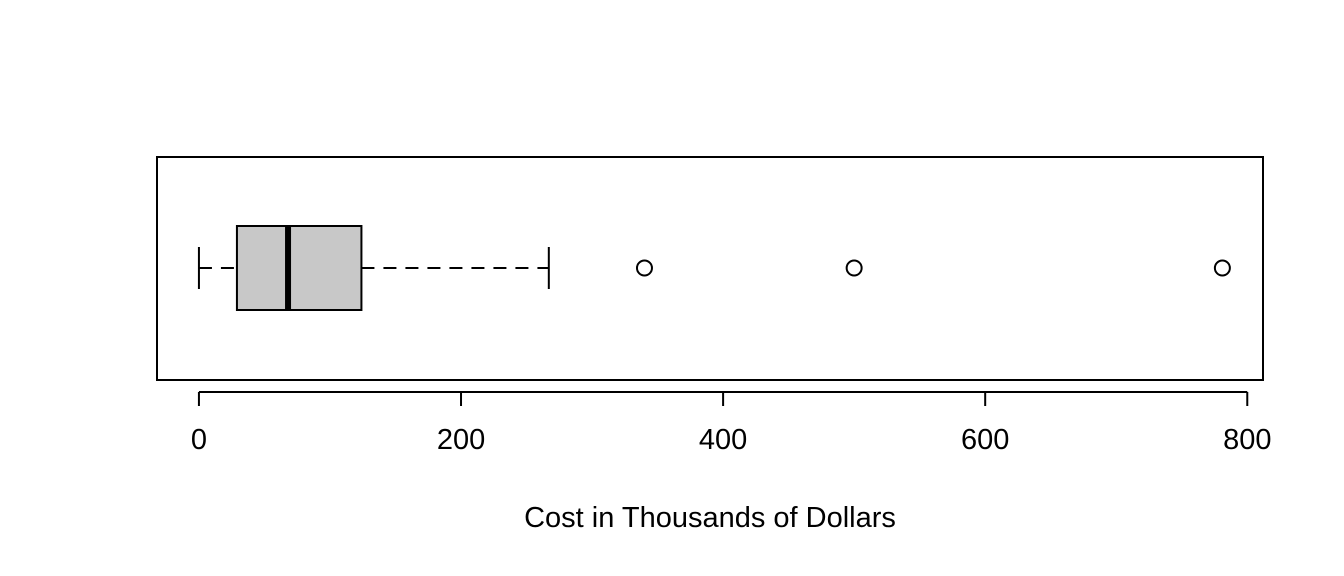  Describe the element at coordinates (710, 518) in the screenshot. I see `x-axis-label: Cost in Thousands of Dollars` at that location.